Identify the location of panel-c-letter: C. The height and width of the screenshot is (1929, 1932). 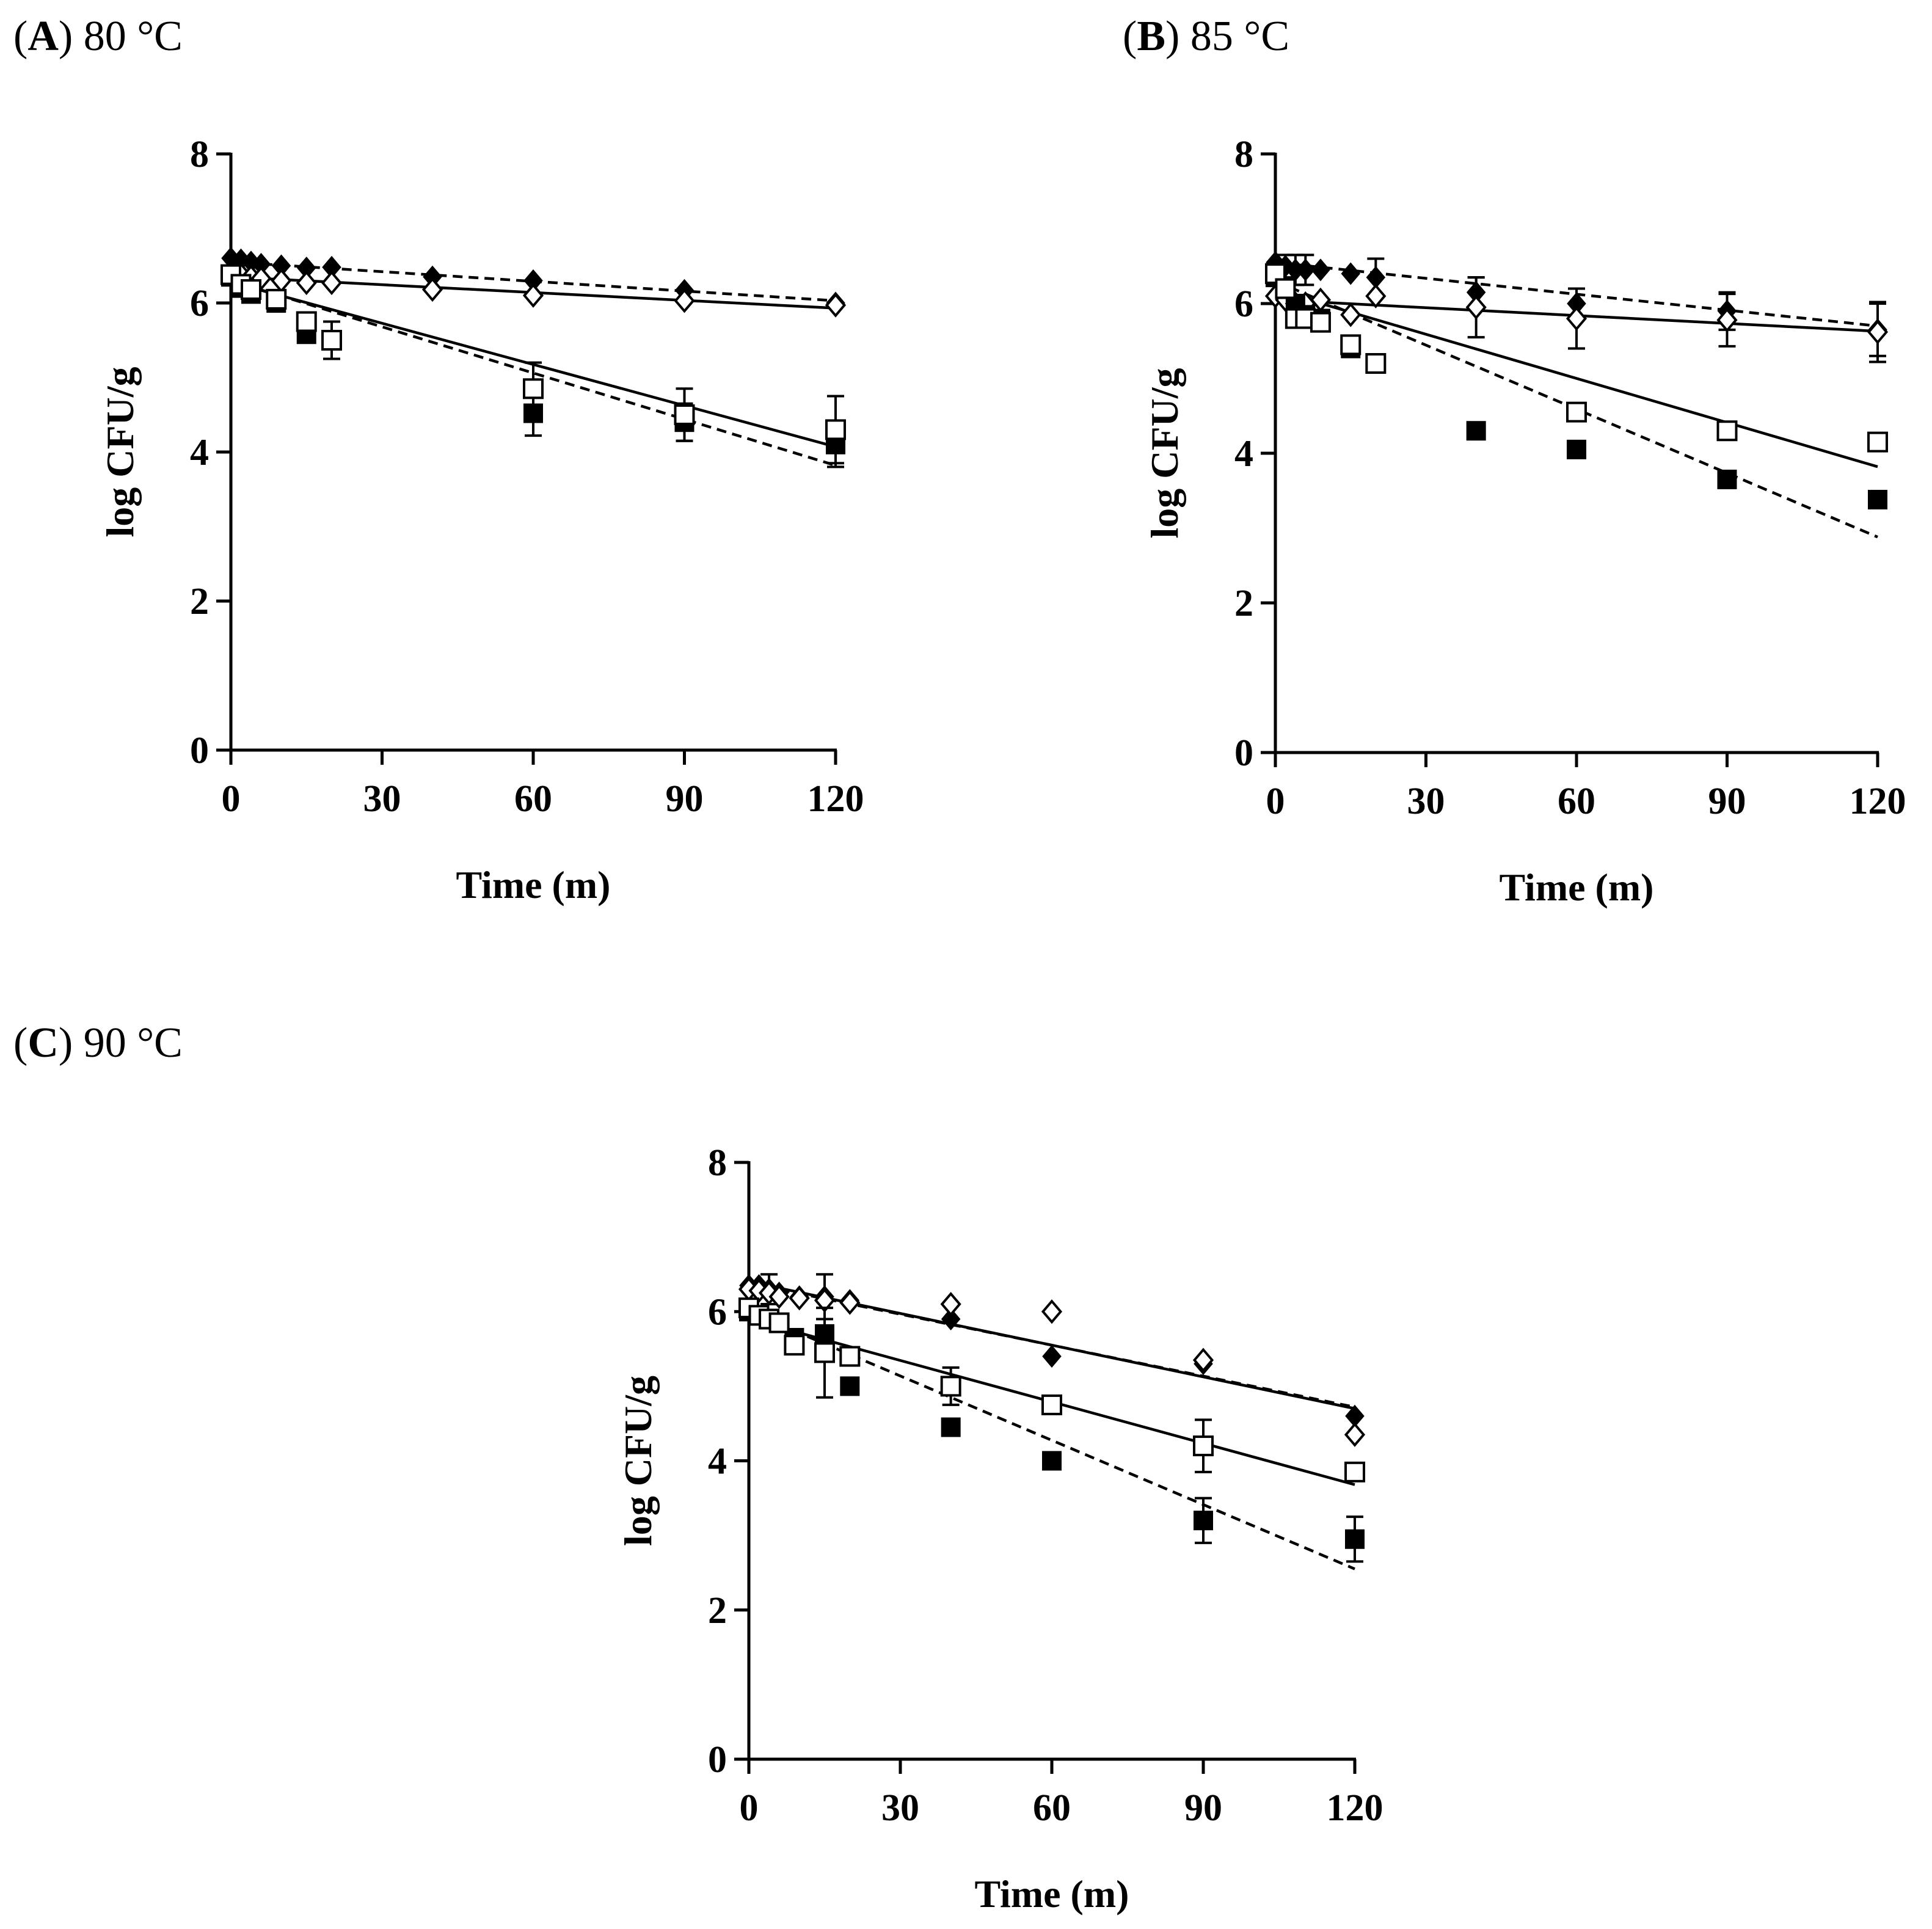
(43, 1043).